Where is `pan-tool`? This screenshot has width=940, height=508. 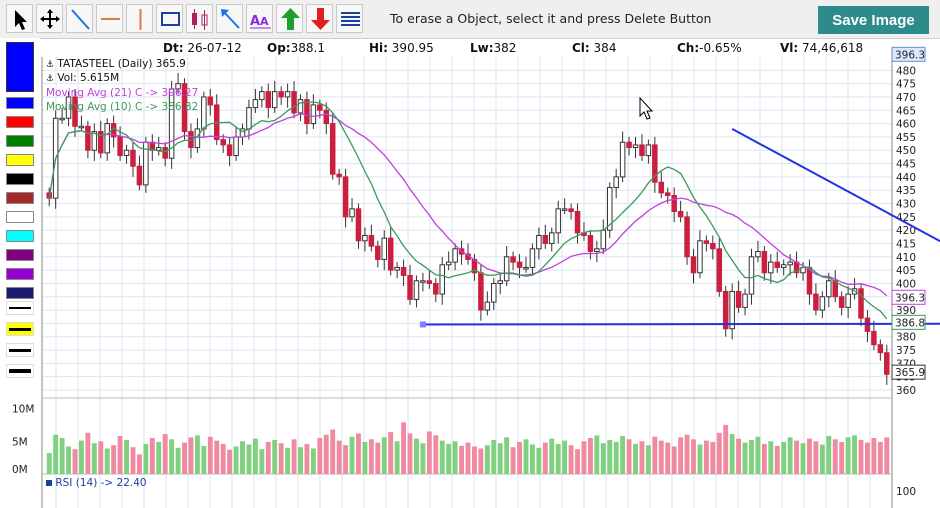
pan-tool is located at coordinates (49, 18).